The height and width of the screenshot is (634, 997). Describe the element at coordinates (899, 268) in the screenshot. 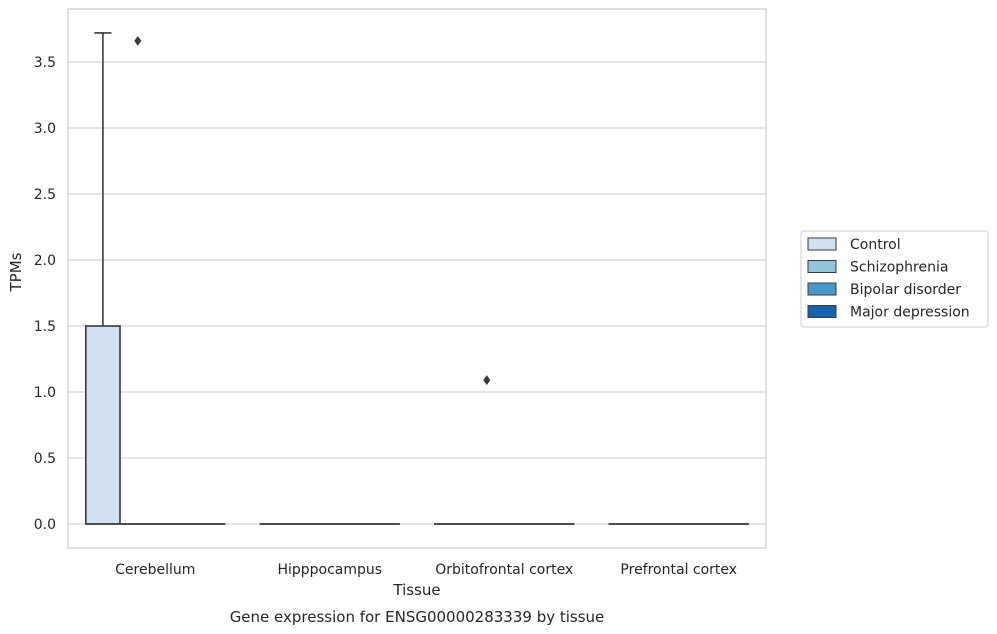

I see `legend-label: Schizophrenia` at that location.